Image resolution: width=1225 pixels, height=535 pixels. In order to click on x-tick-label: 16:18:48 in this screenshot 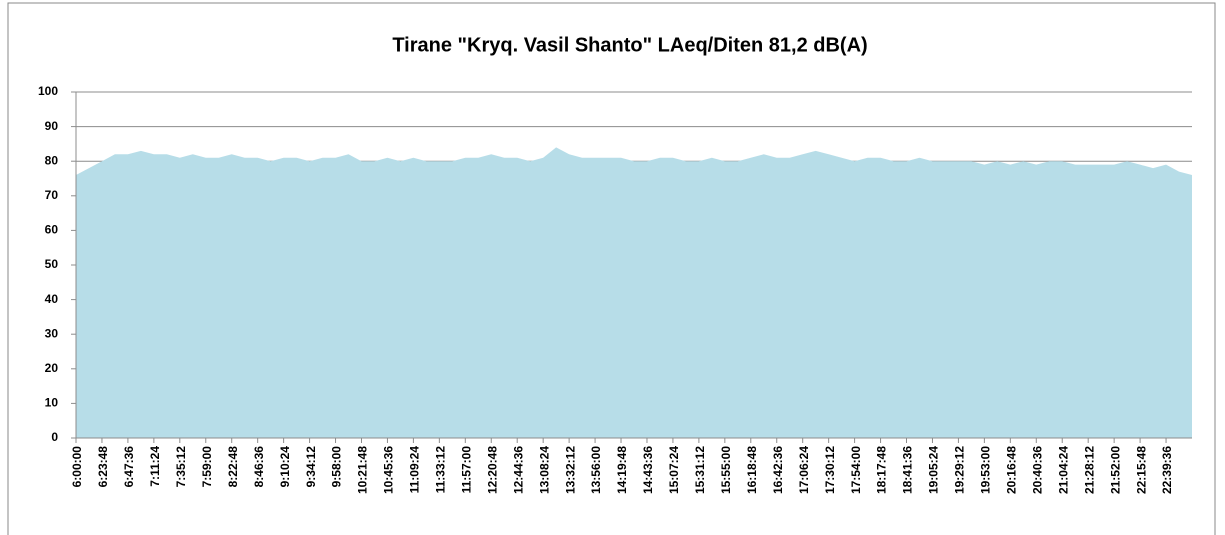, I will do `click(752, 470)`.